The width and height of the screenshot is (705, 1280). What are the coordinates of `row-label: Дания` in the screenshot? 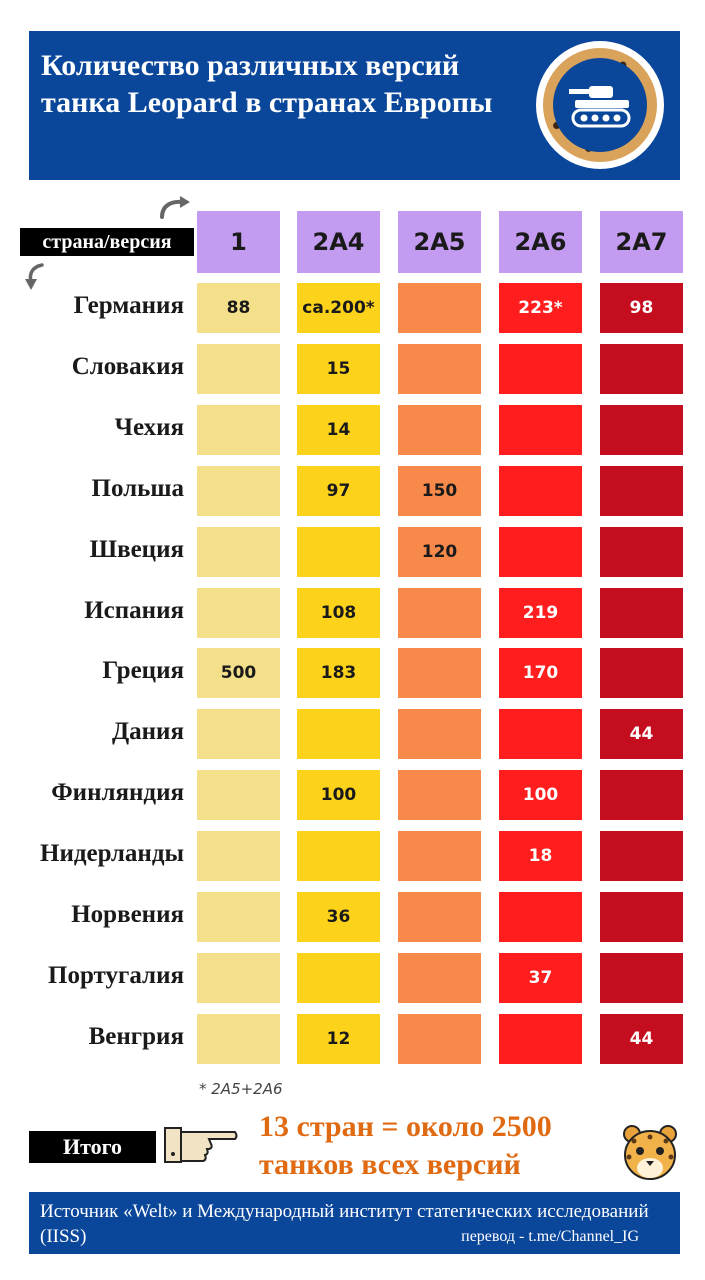 It's located at (147, 732).